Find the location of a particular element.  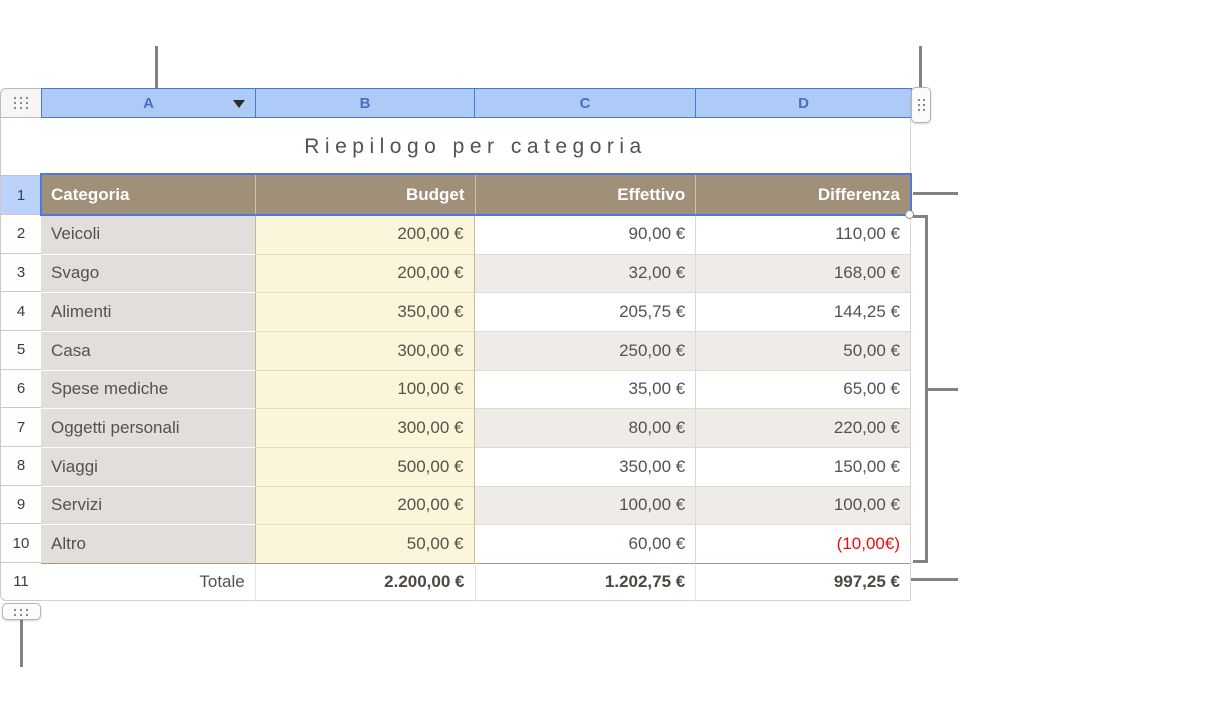

column-letter: B is located at coordinates (365, 103).